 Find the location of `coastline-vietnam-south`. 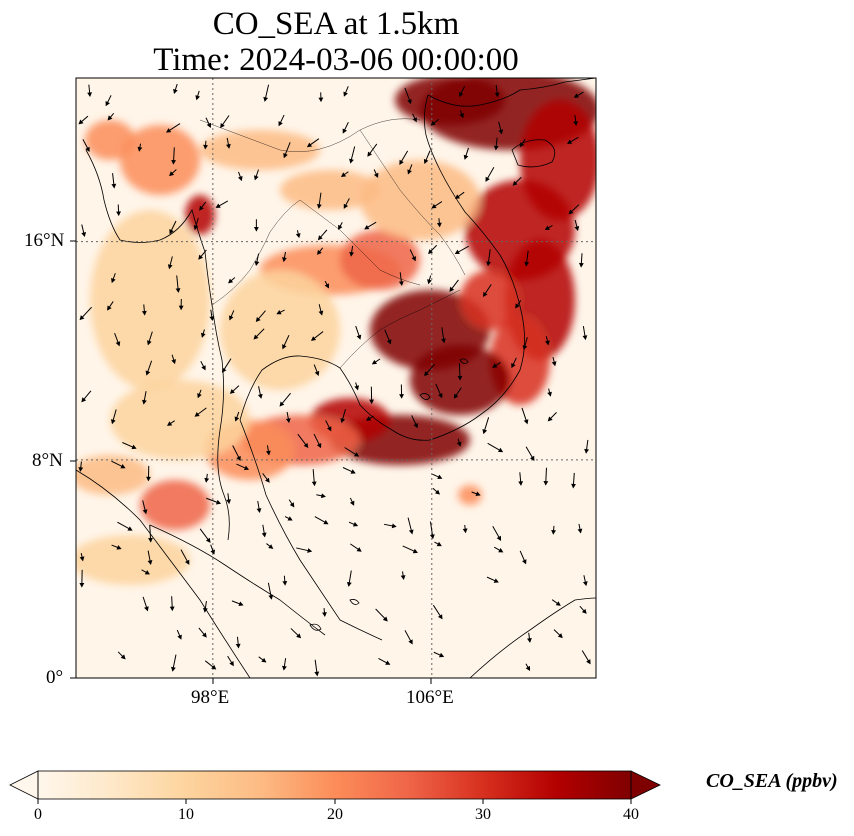

coastline-vietnam-south is located at coordinates (458, 267).